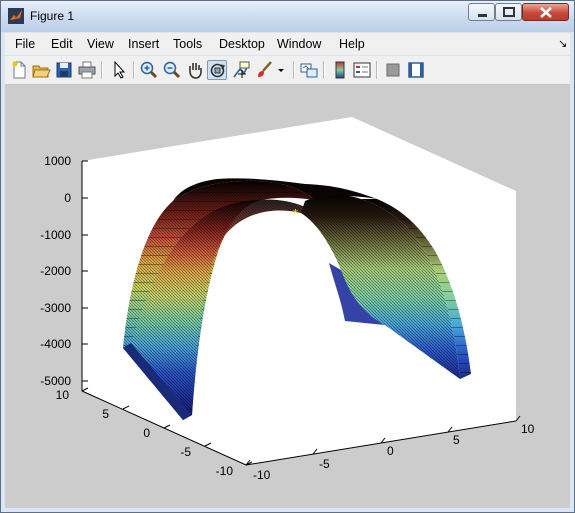  I want to click on x-tick-label: 0, so click(390, 451).